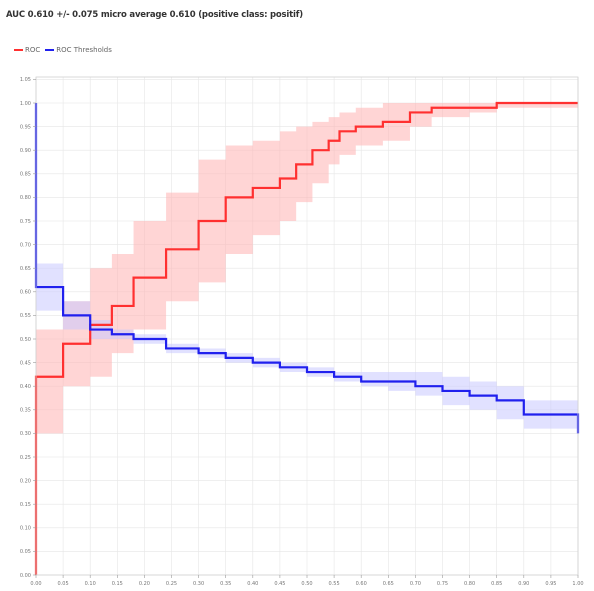 The image size is (594, 591). What do you see at coordinates (90, 584) in the screenshot?
I see `x-tick-label: 0.10` at bounding box center [90, 584].